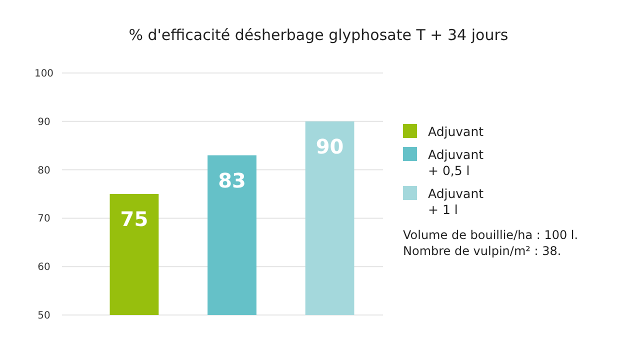 Image resolution: width=637 pixels, height=337 pixels. Describe the element at coordinates (456, 162) in the screenshot. I see `legend-label: Adjuvant + 0,5 l` at that location.